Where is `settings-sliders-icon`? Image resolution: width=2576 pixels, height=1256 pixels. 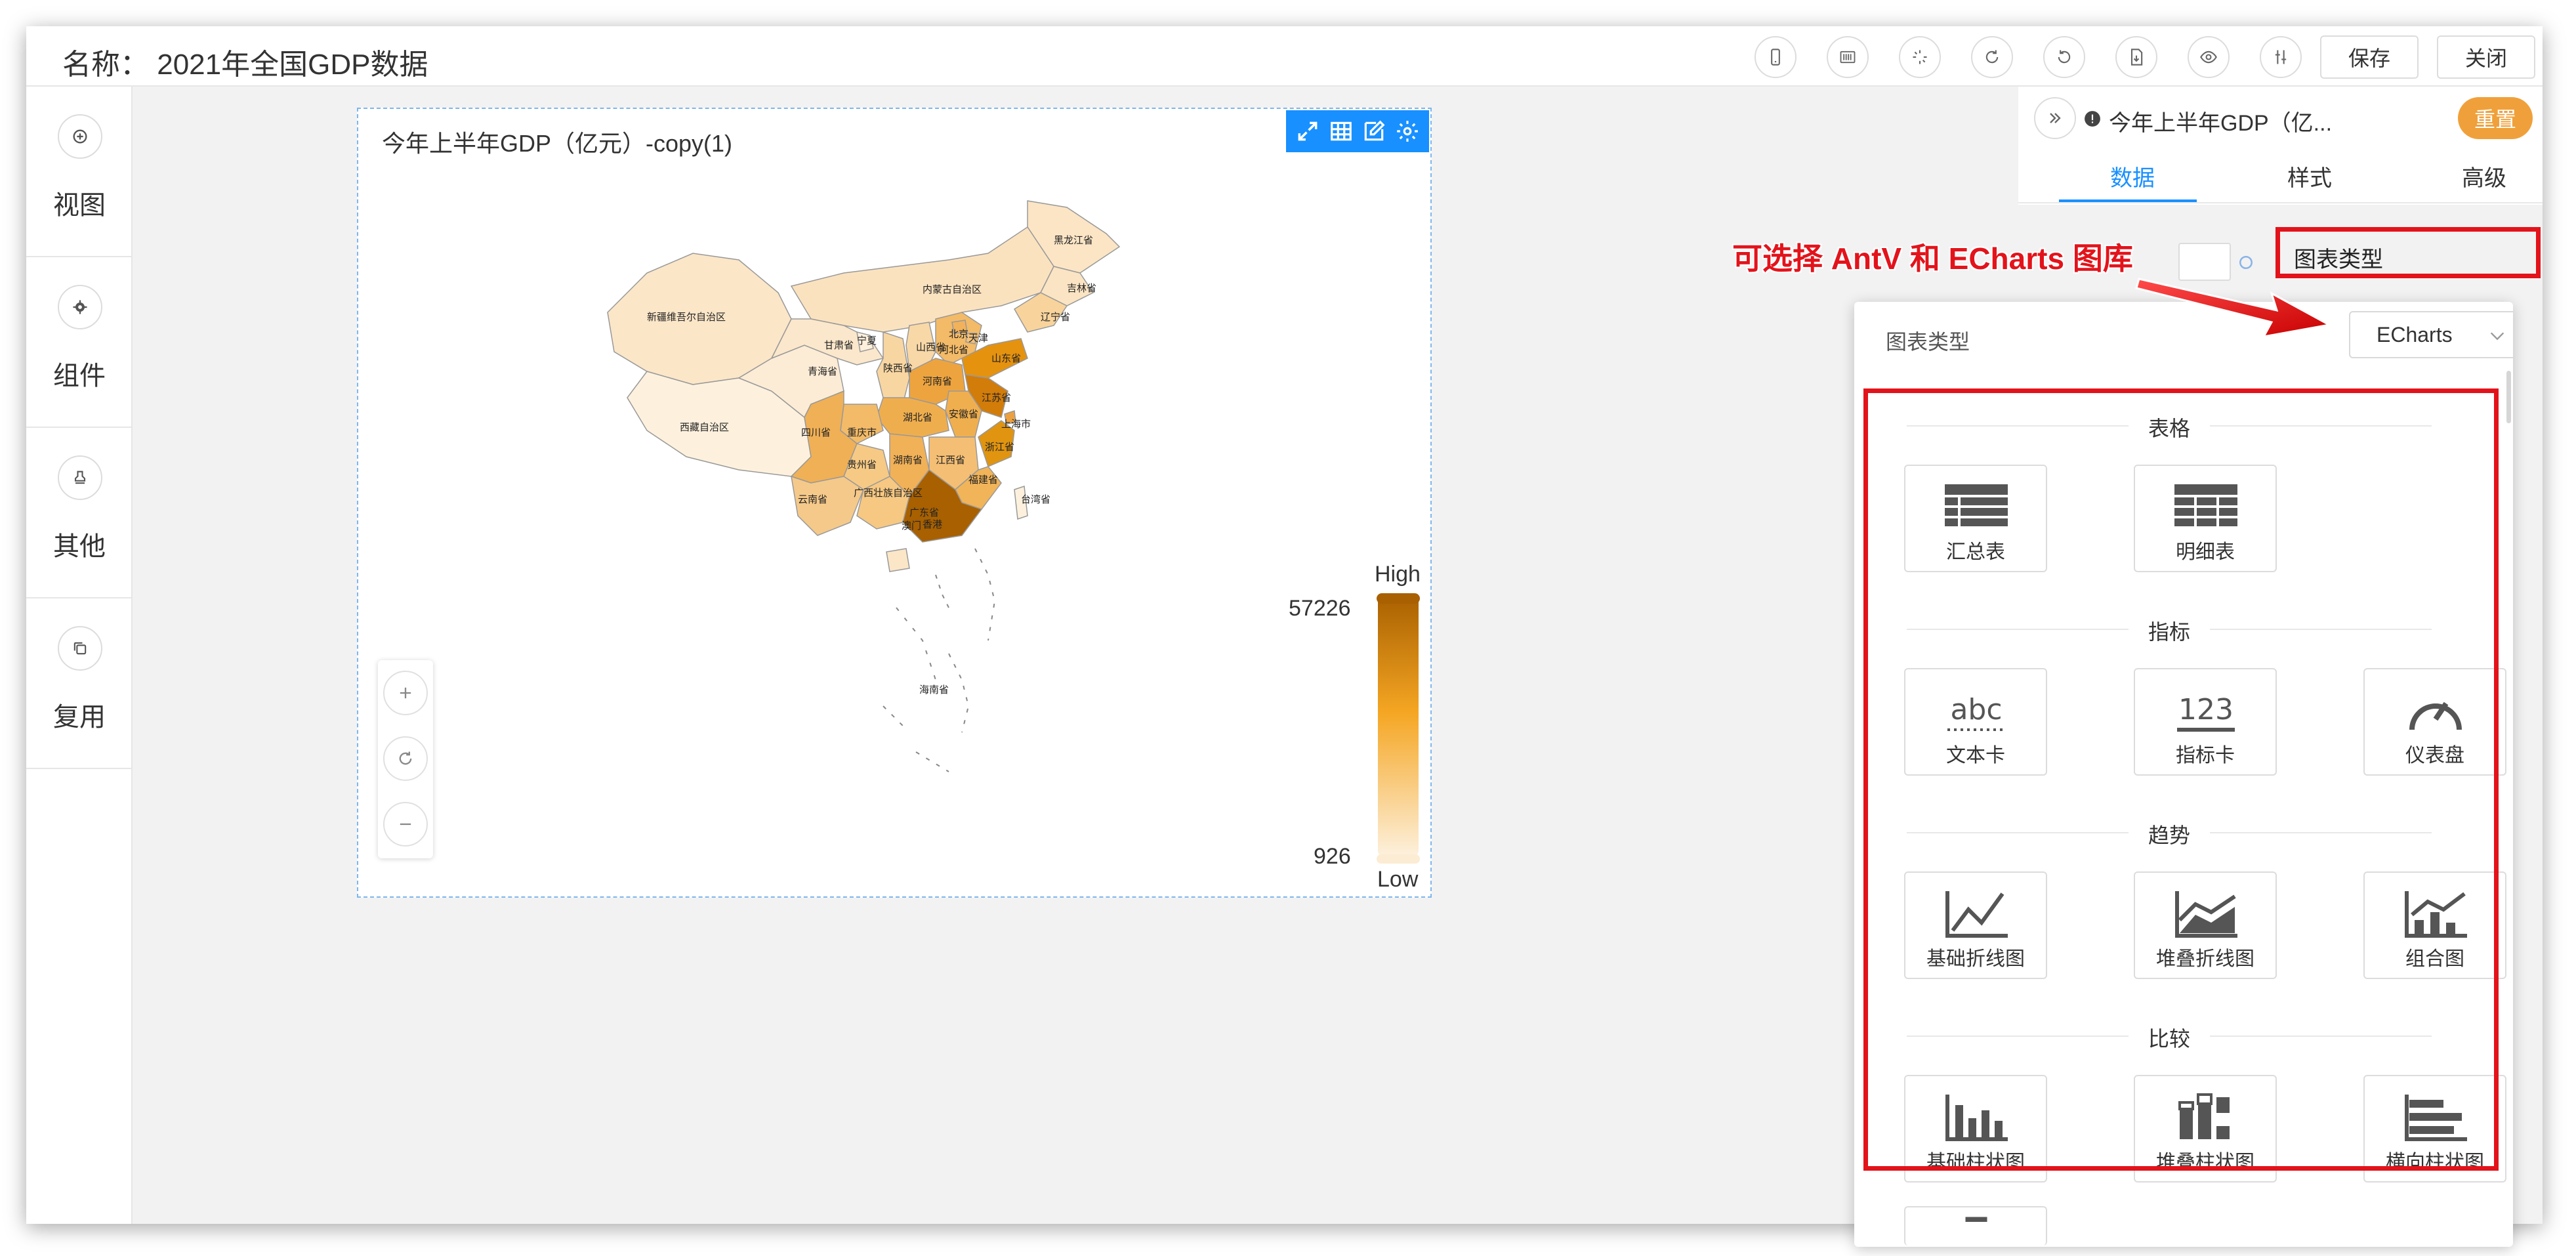 settings-sliders-icon is located at coordinates (2281, 57).